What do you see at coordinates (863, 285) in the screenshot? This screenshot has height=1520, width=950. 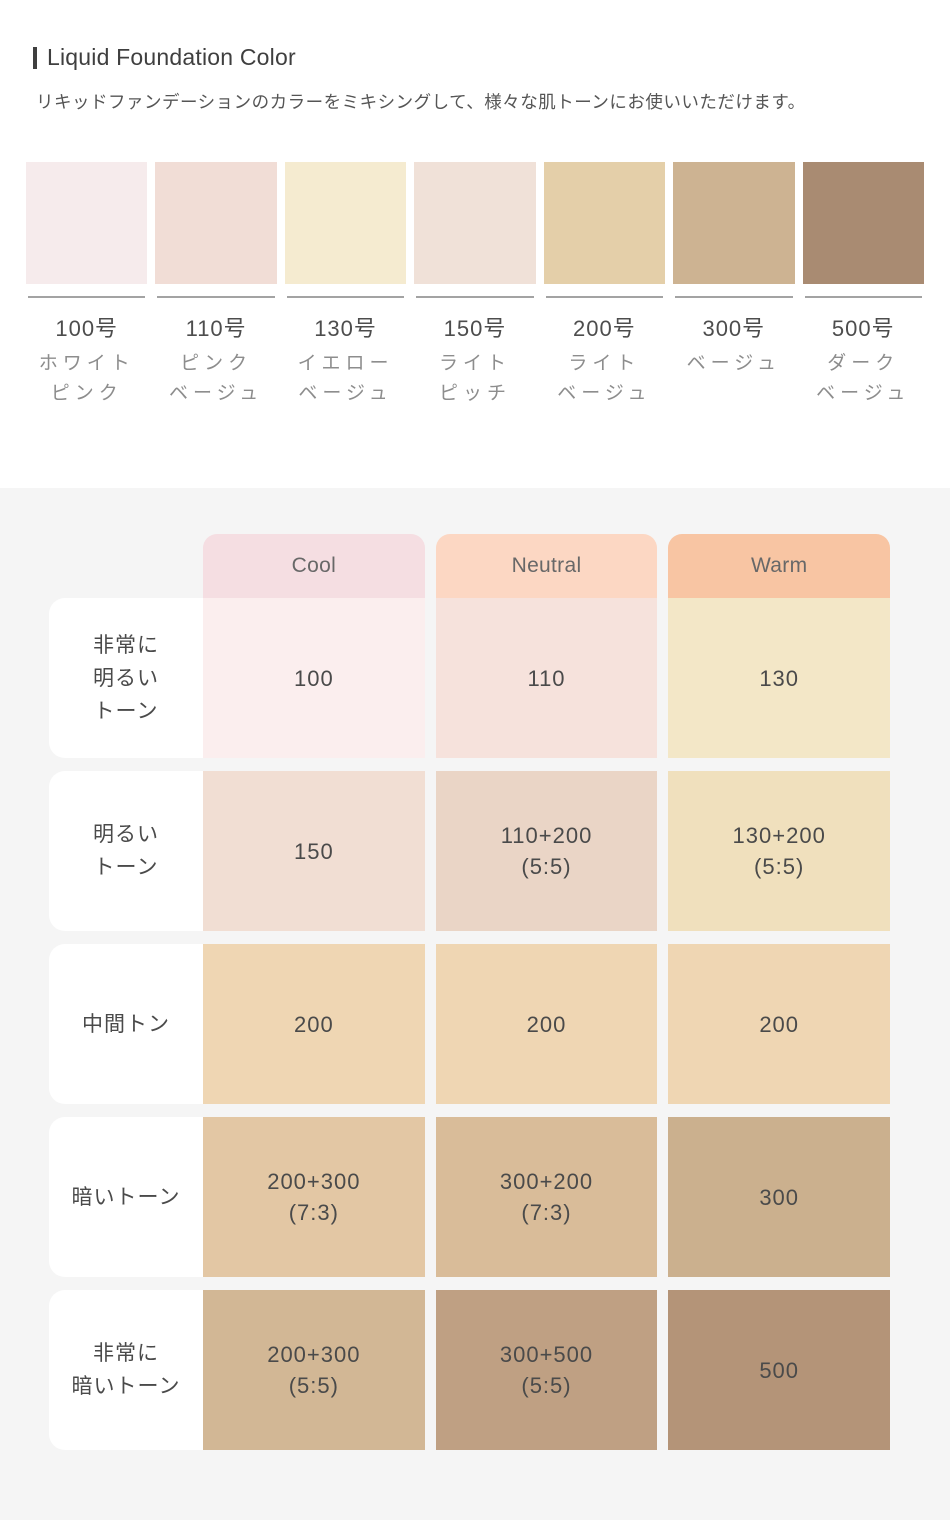 I see `color-swatch: 500号 ダーク ベージュ` at bounding box center [863, 285].